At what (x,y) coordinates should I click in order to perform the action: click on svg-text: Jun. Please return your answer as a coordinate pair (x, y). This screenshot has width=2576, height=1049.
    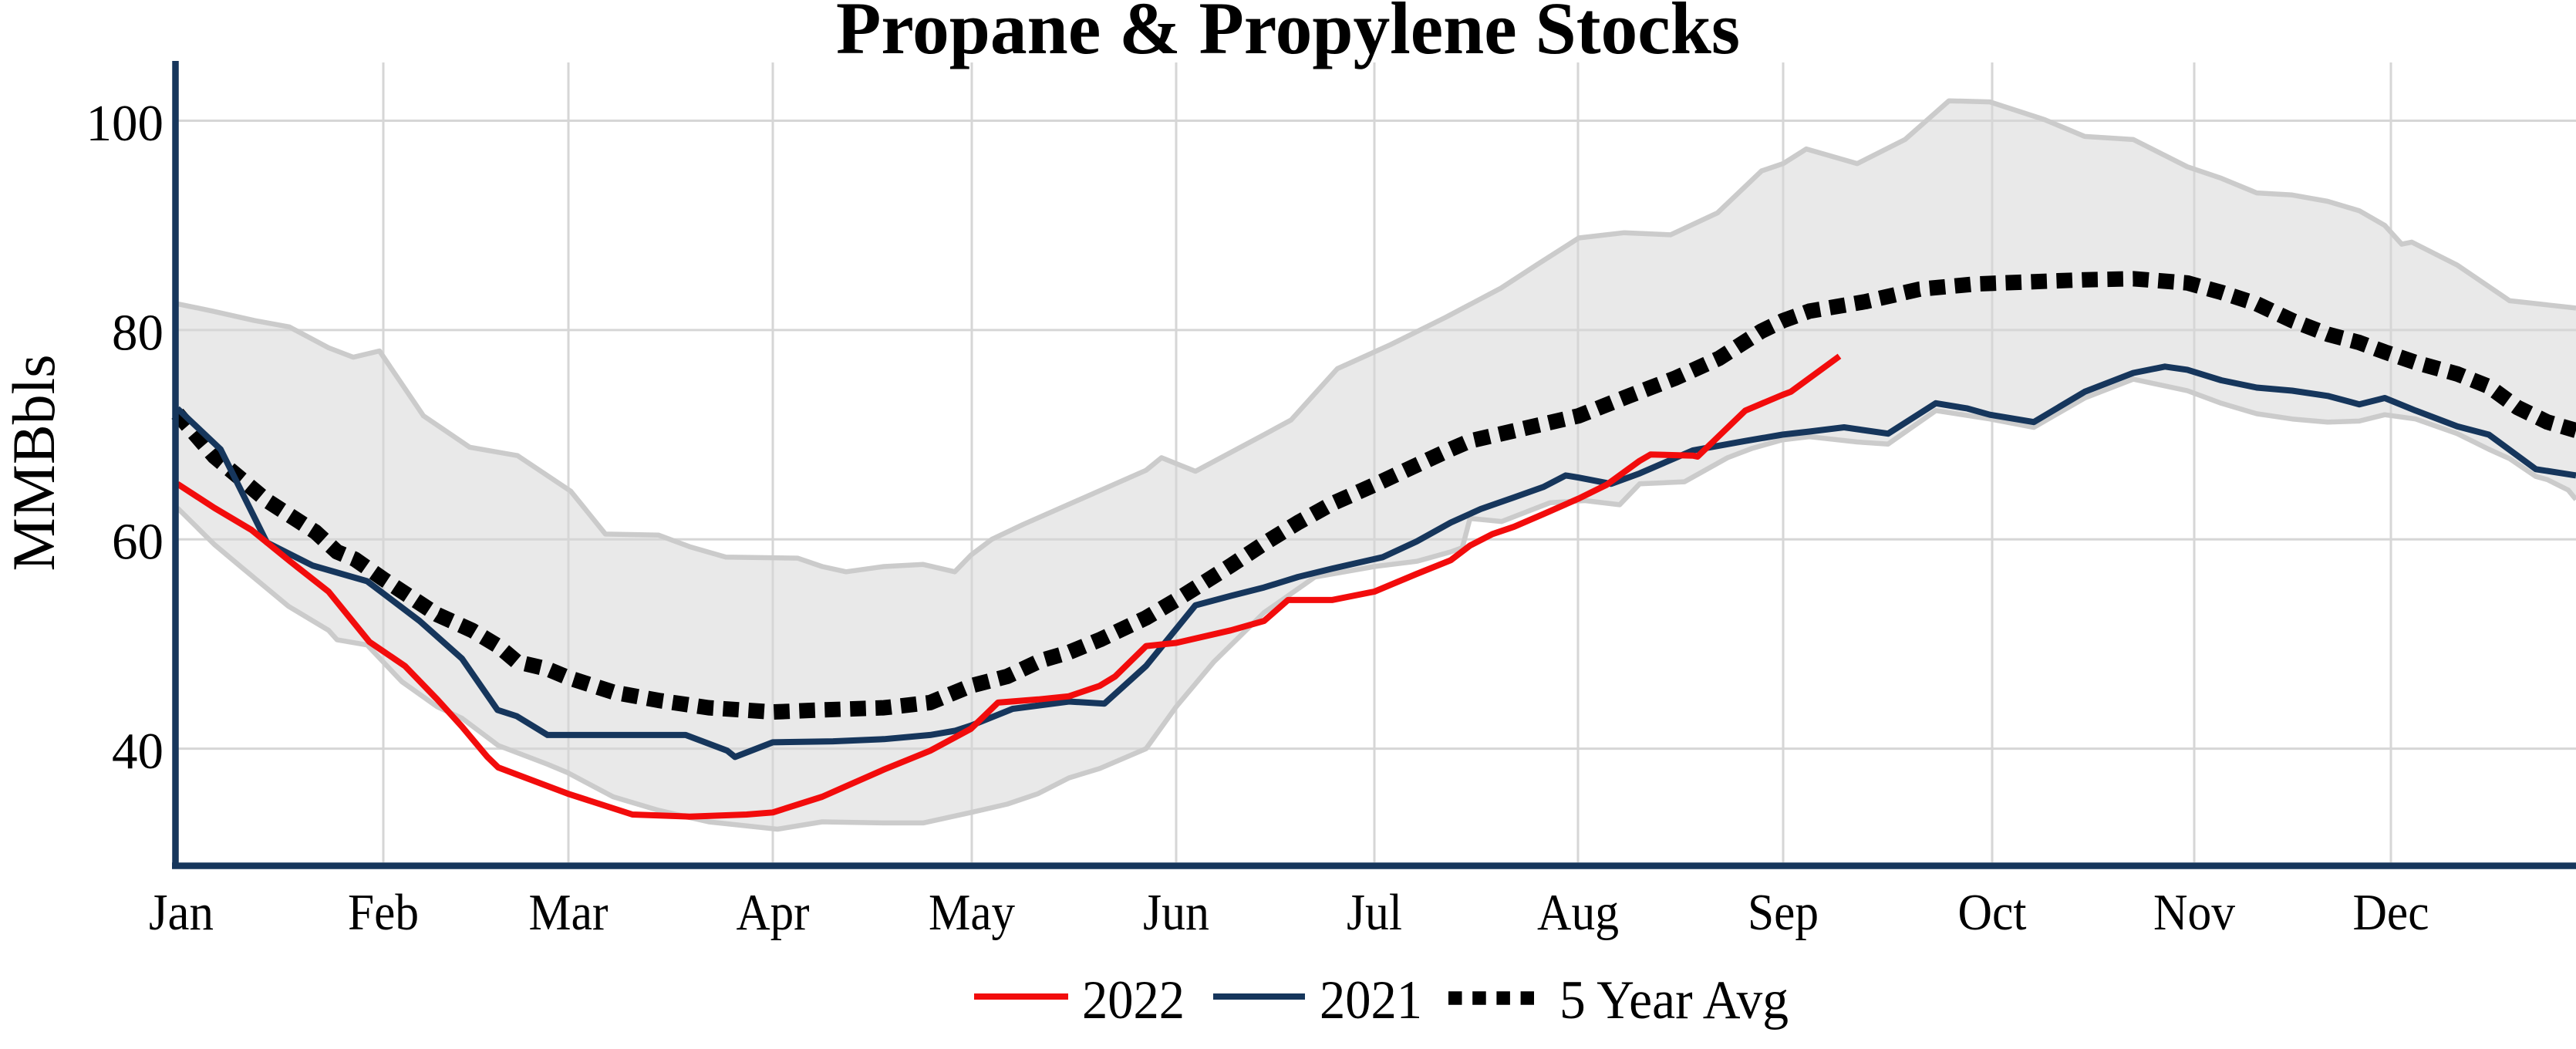
    Looking at the image, I should click on (1176, 912).